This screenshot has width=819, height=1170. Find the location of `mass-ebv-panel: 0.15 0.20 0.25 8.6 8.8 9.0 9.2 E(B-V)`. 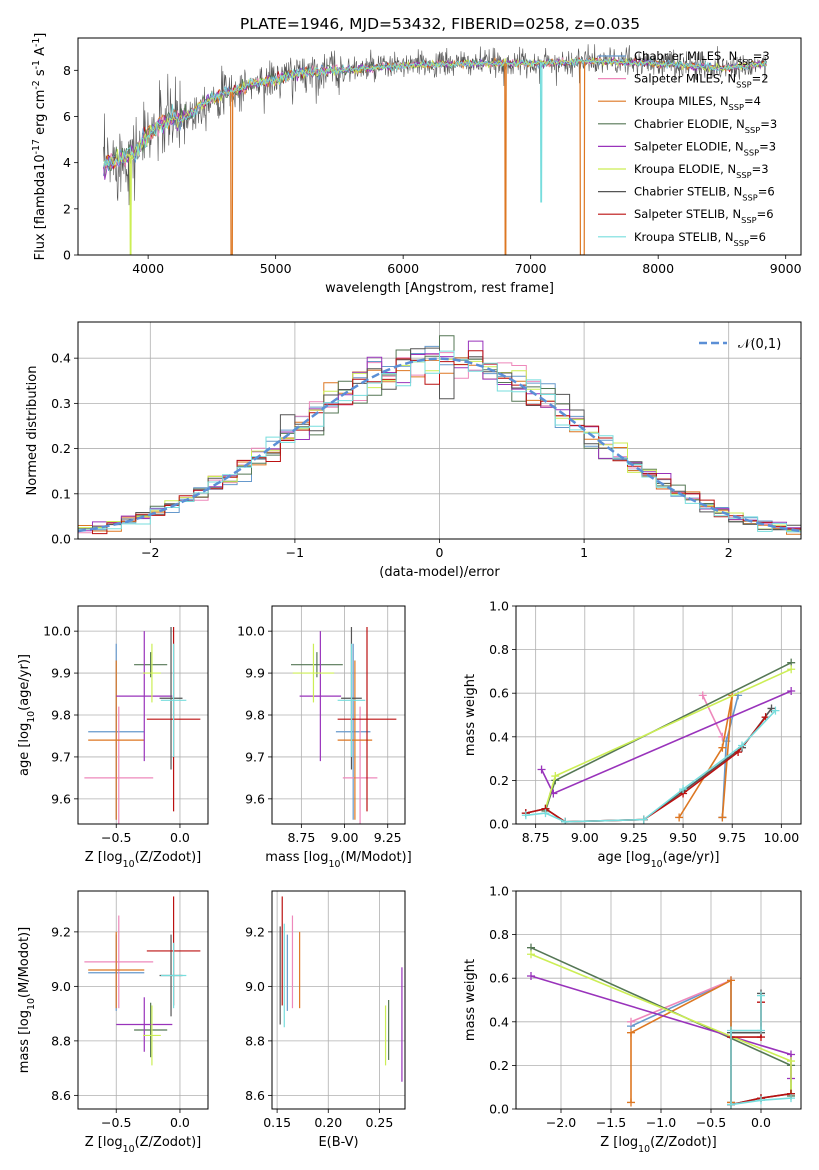

mass-ebv-panel: 0.15 0.20 0.25 8.6 8.8 9.0 9.2 E(B-V) is located at coordinates (325, 1020).